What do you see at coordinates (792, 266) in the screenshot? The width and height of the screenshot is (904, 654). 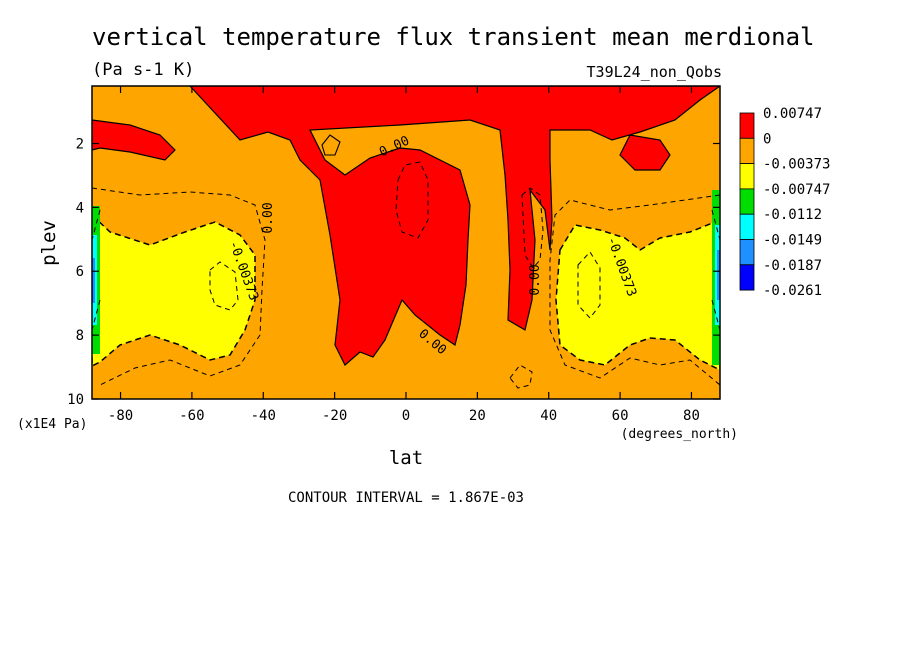 I see `colorbar-level-label: -0.0187` at bounding box center [792, 266].